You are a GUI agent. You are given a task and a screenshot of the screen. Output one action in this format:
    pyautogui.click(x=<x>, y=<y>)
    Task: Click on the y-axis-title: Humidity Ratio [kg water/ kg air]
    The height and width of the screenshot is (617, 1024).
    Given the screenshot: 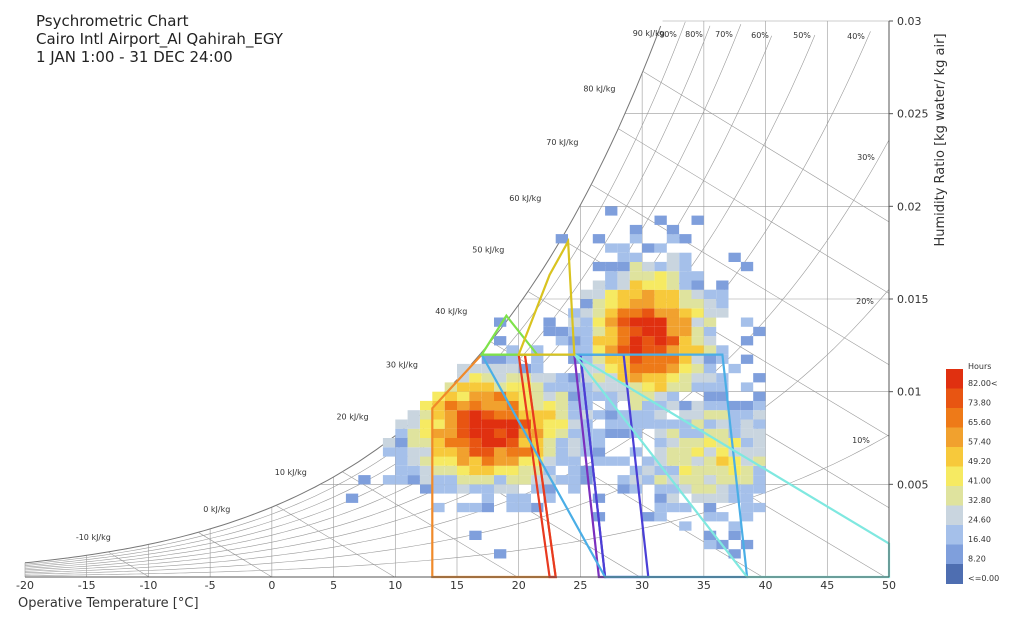 What is the action you would take?
    pyautogui.click(x=940, y=139)
    